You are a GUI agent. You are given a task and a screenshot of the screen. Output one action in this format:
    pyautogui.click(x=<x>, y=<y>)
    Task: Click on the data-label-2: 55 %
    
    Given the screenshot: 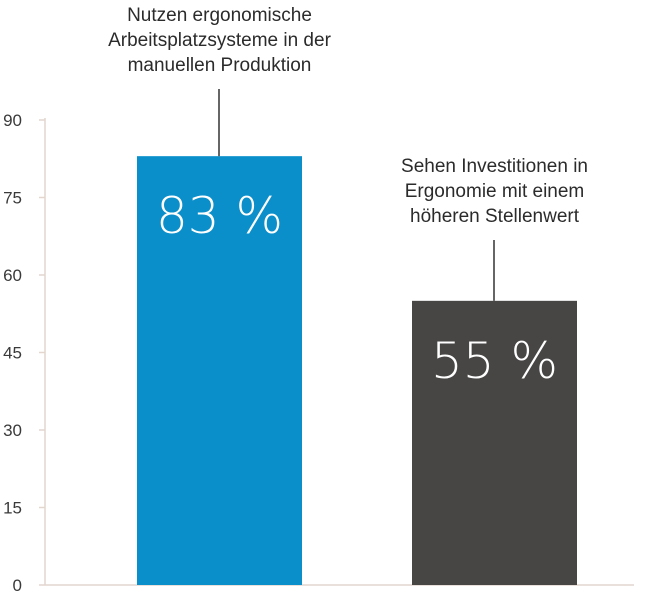 What is the action you would take?
    pyautogui.click(x=494, y=361)
    